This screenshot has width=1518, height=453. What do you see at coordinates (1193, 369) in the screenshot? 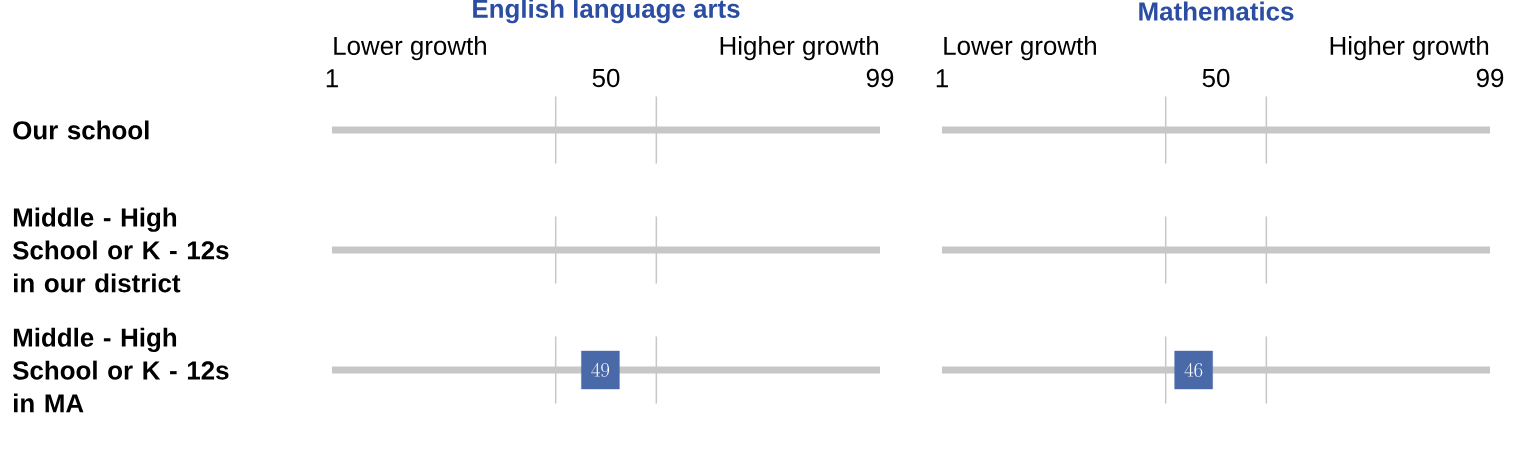
I see `data-label: 46` at bounding box center [1193, 369].